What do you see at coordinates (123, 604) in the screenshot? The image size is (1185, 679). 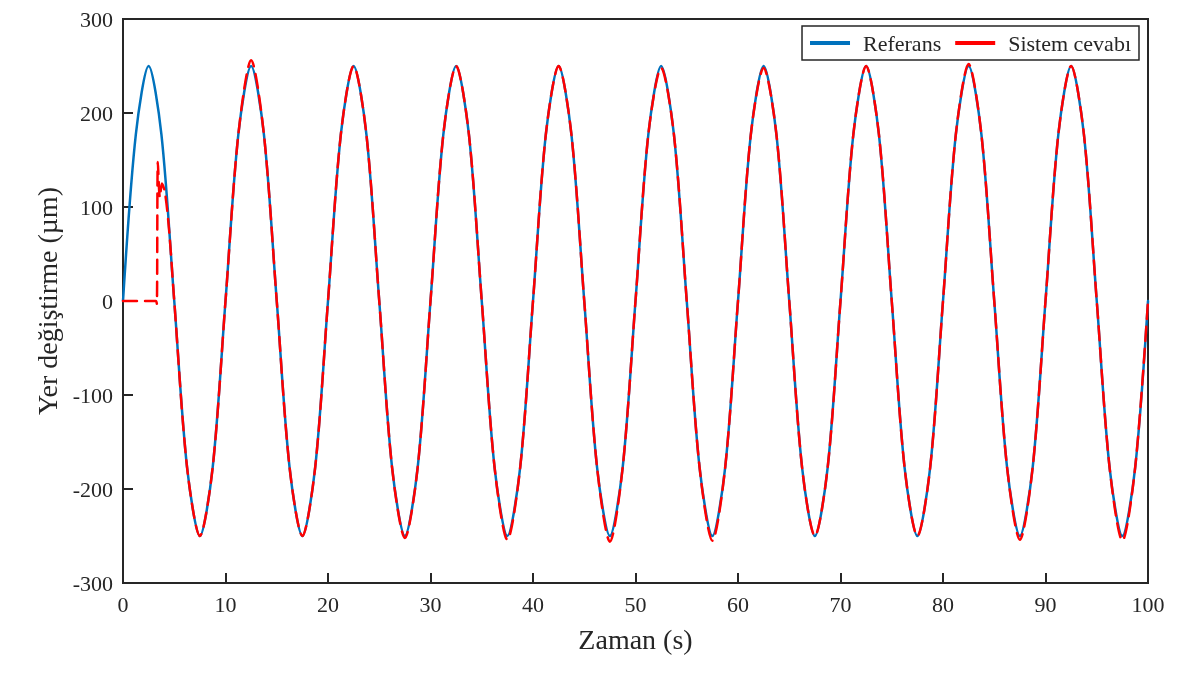 I see `x-tick-label: 0` at bounding box center [123, 604].